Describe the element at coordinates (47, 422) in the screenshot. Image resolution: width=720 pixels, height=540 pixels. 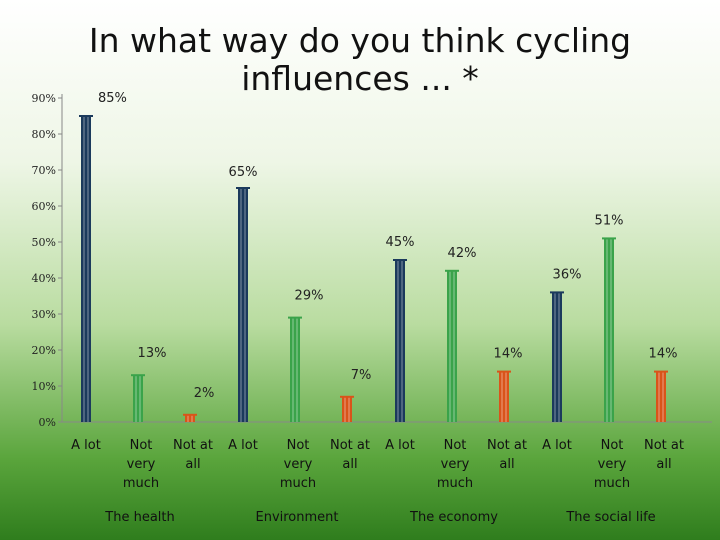
I see `y-tick-label: 0%` at that location.